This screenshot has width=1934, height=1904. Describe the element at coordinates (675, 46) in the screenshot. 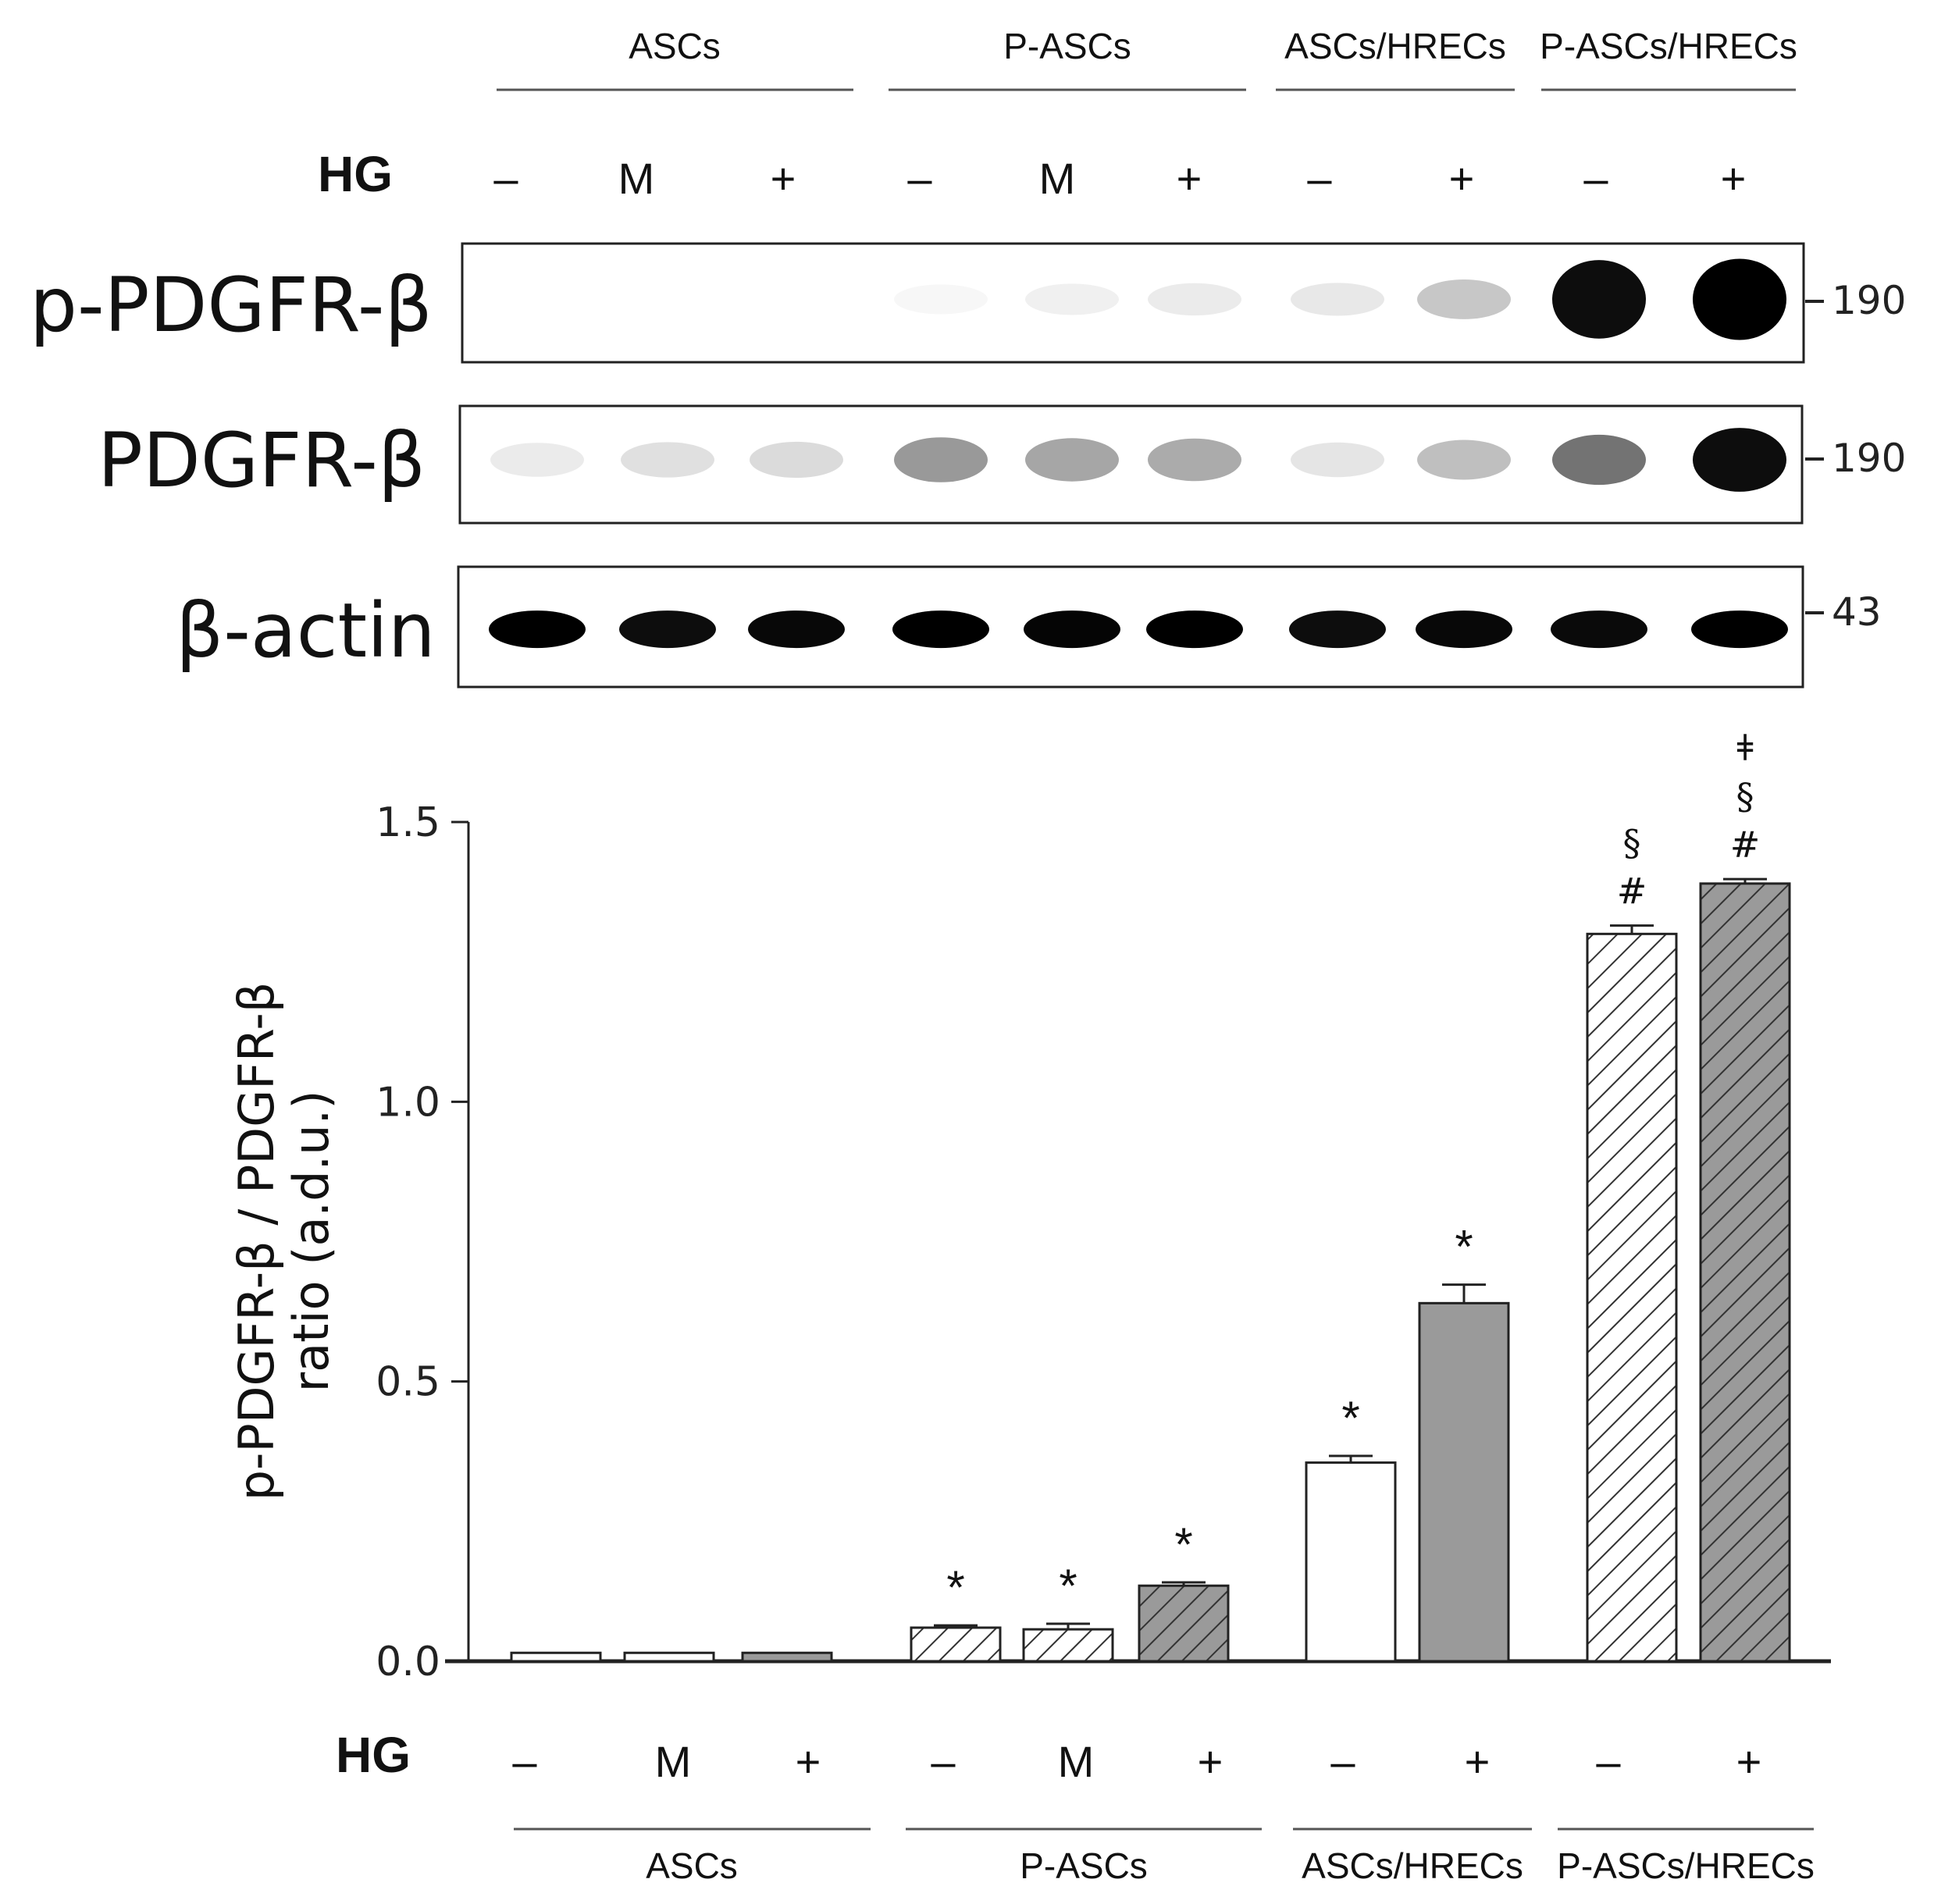

I see `top-group-label-ascs: ASCs` at that location.